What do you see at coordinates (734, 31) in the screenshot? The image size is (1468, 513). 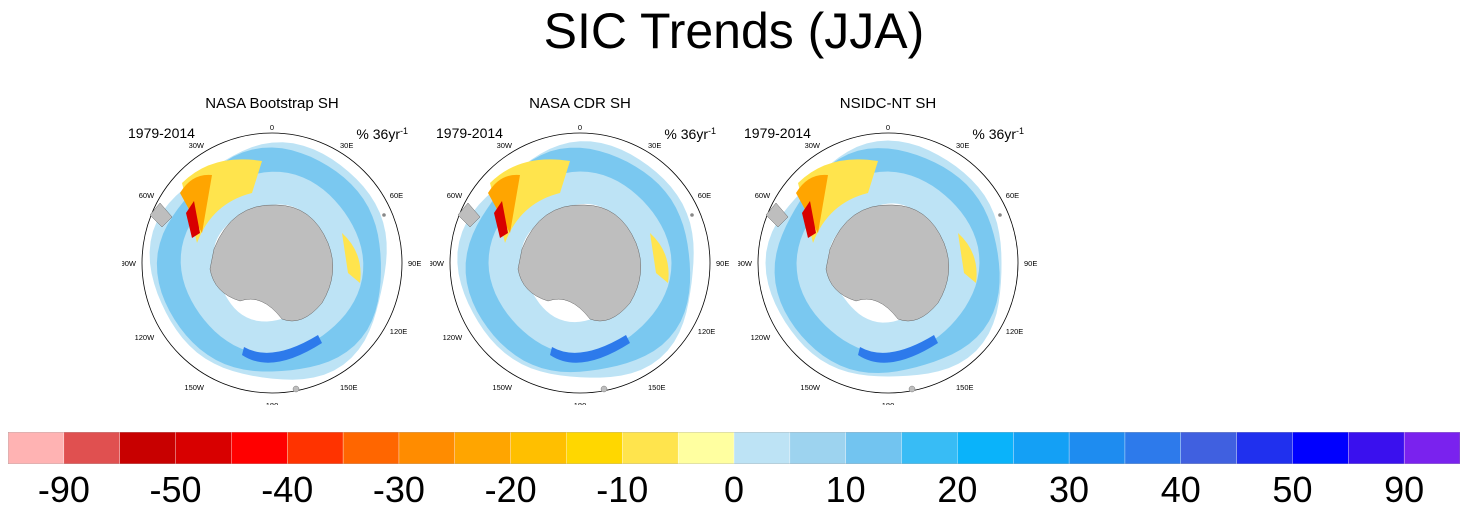 I see `page-title: SIC Trends (JJA)` at bounding box center [734, 31].